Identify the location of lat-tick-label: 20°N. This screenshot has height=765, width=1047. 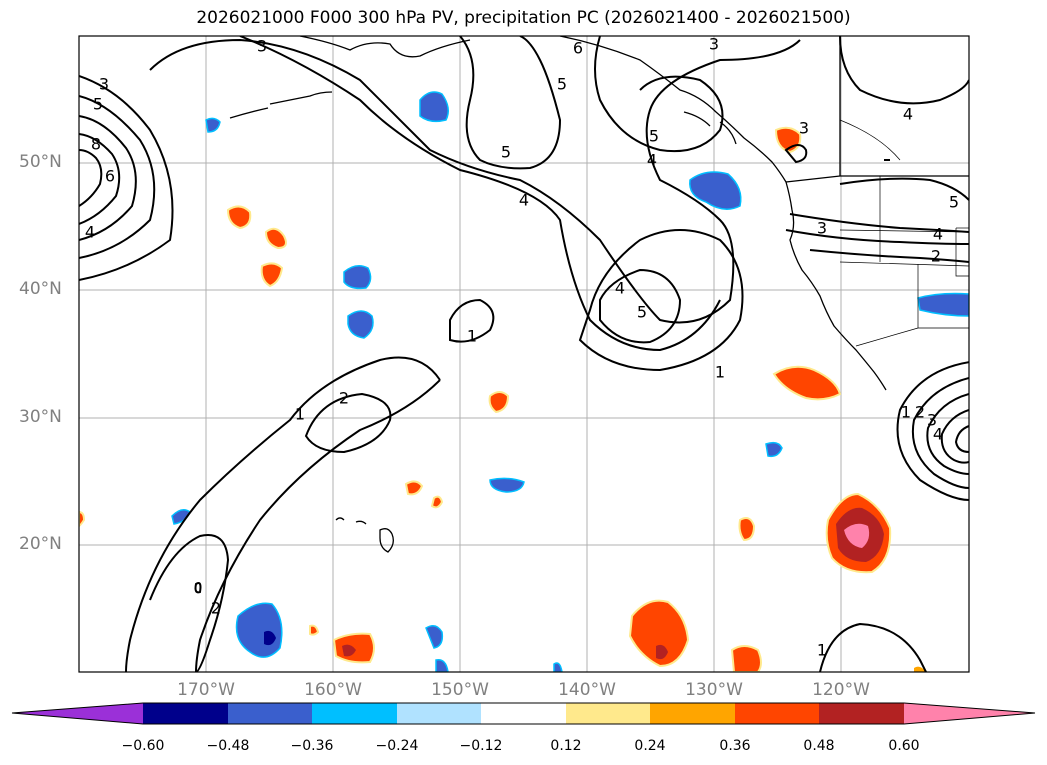
(40, 544).